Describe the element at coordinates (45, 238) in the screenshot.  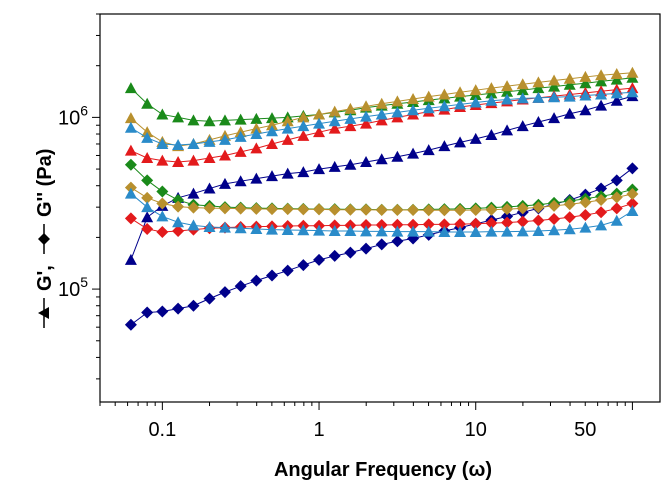
I see `y-axis-title: G', G'' (Pa)` at that location.